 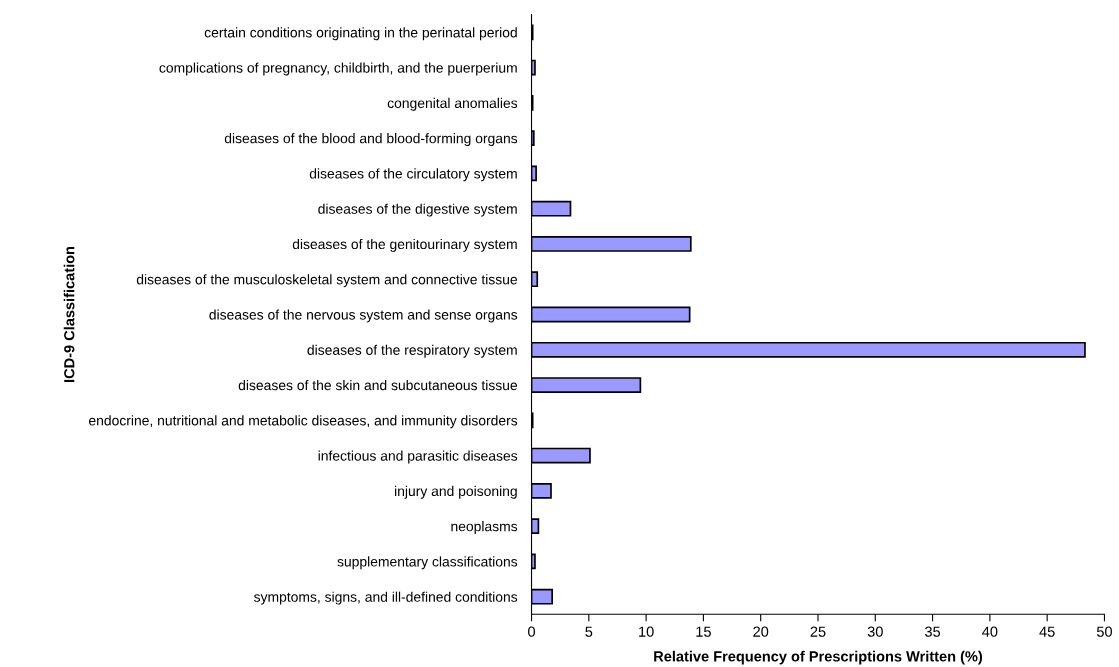 I want to click on y-tick-label: infectious and parasitic diseases, so click(x=418, y=457).